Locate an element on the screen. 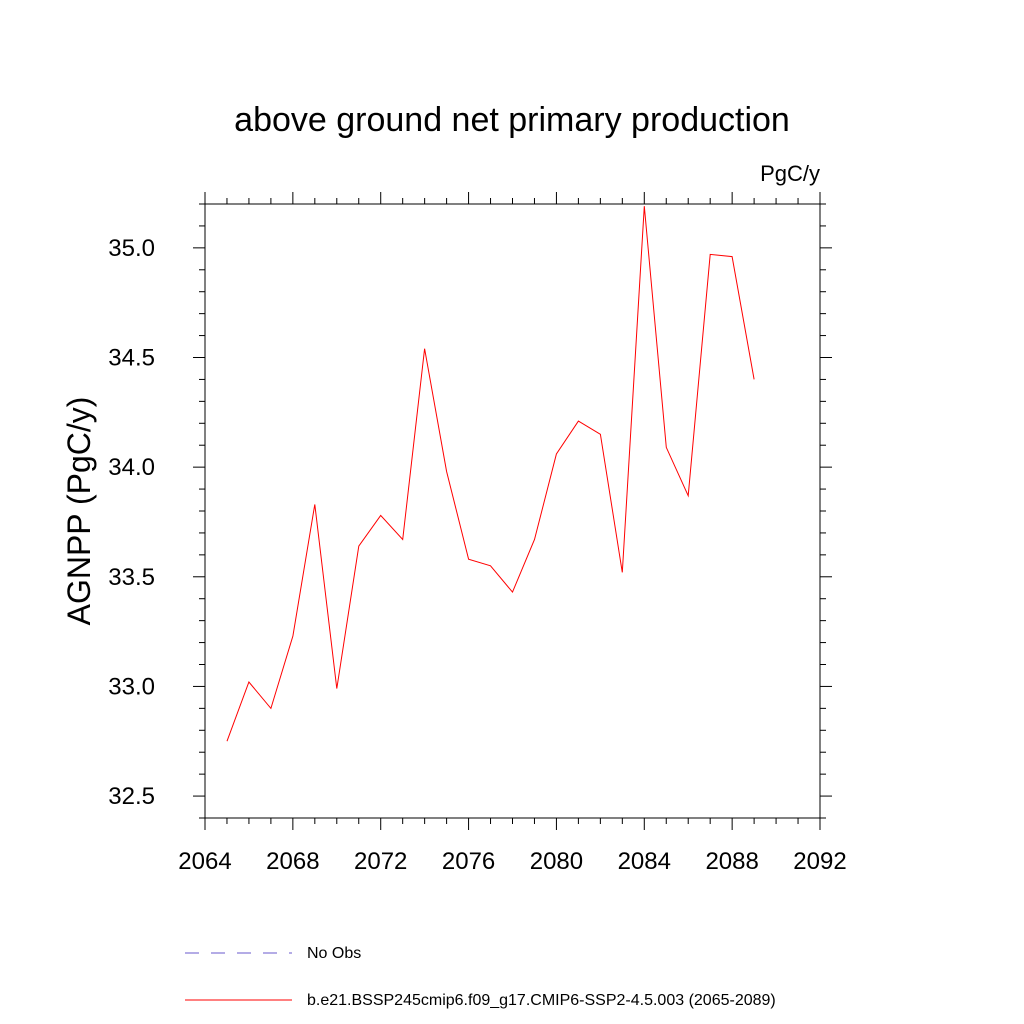  chart-title: above ground net primary production is located at coordinates (512, 120).